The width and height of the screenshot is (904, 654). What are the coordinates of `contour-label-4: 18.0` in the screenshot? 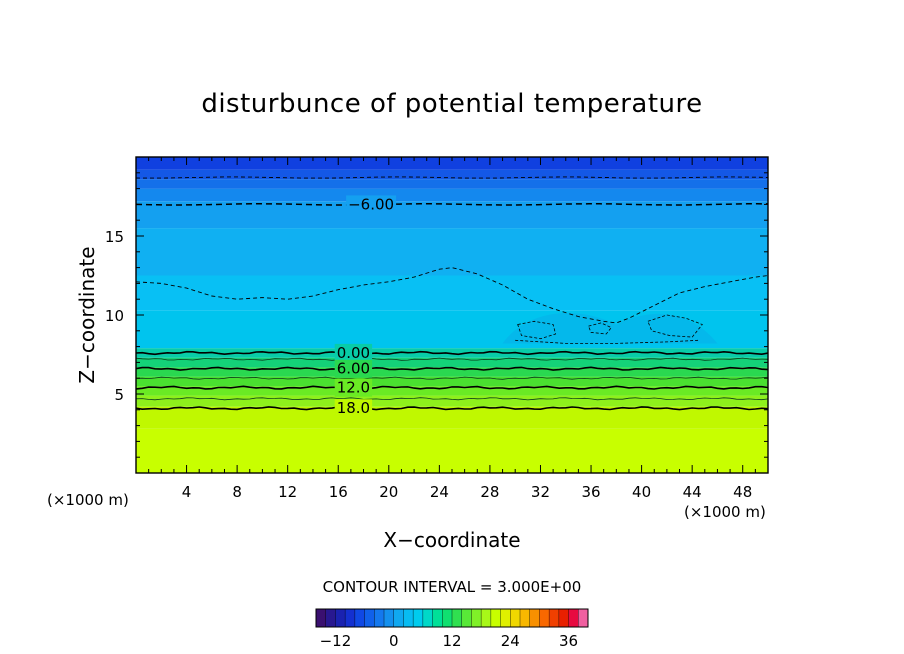 It's located at (353, 408).